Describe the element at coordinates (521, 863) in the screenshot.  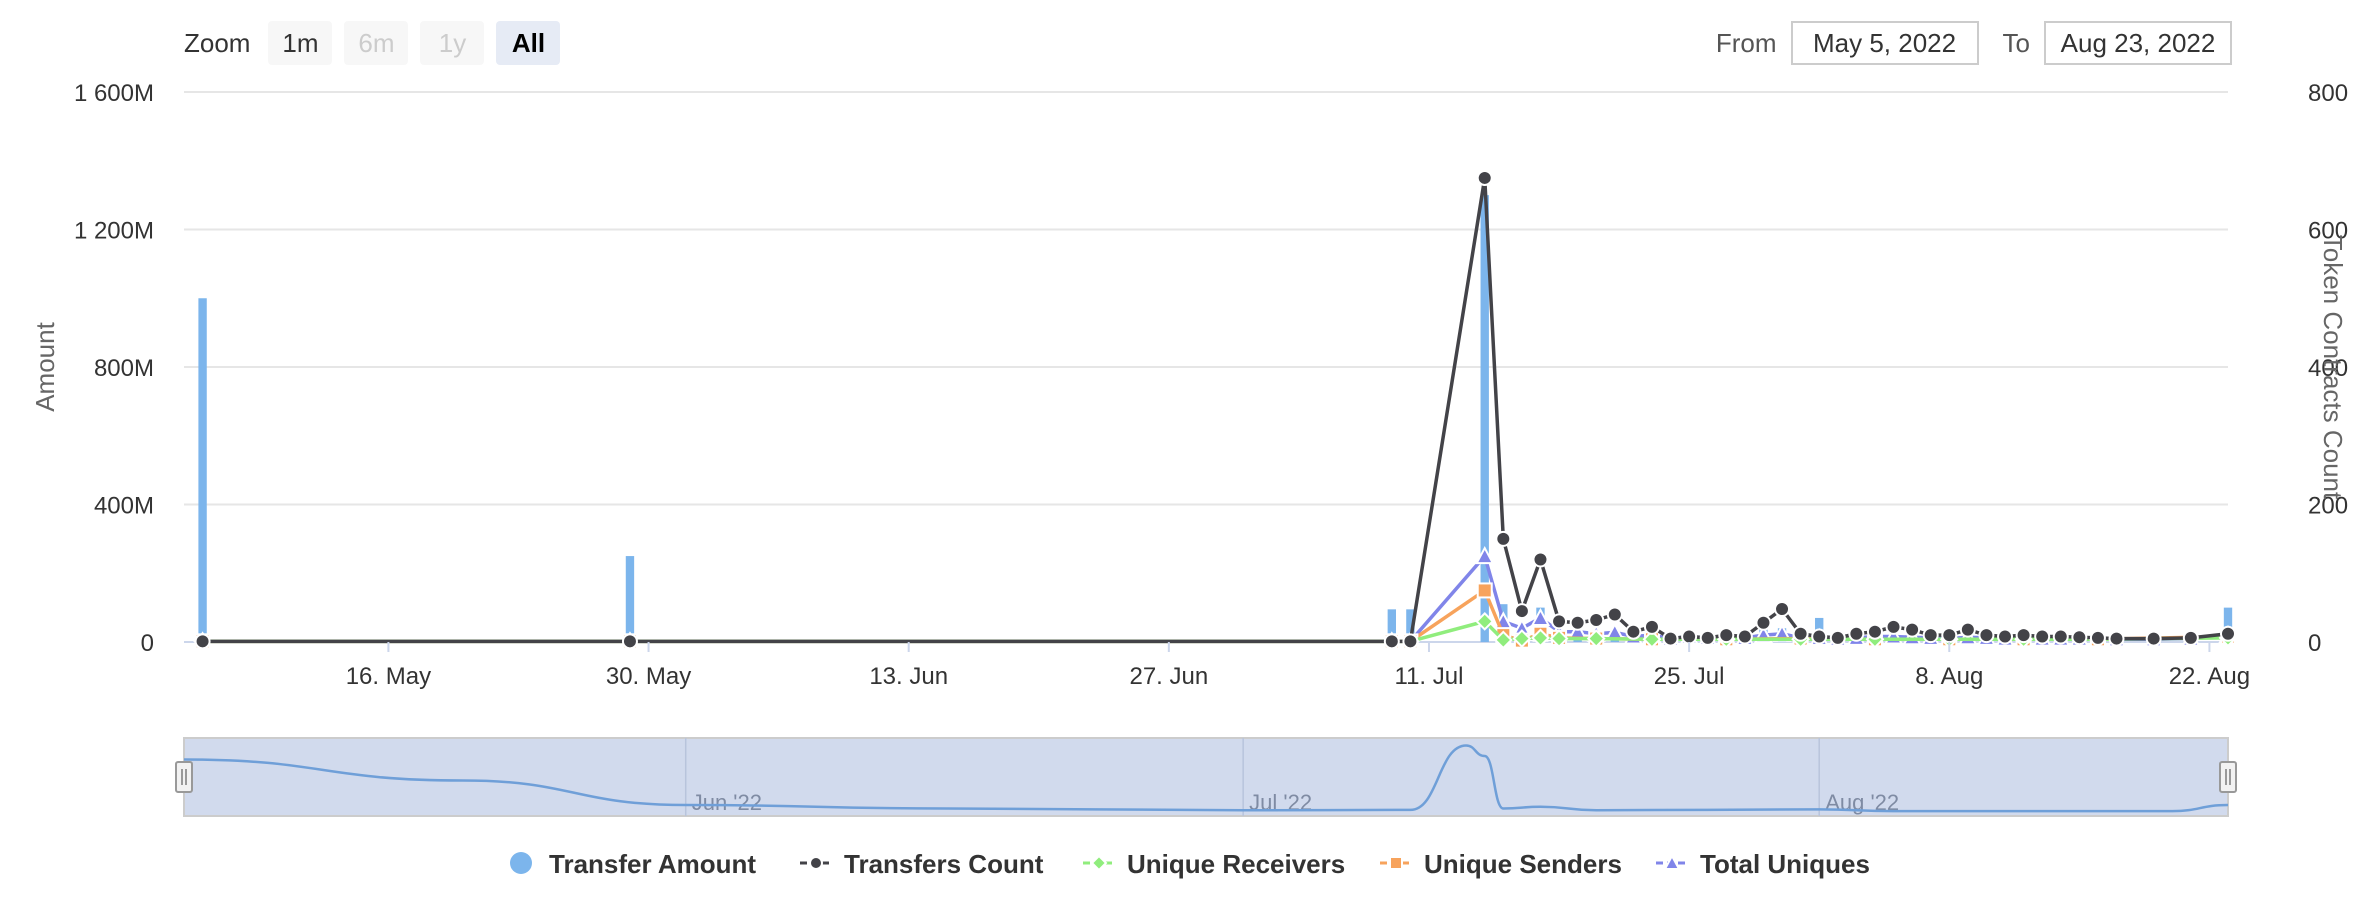
I see `legend-symbol` at that location.